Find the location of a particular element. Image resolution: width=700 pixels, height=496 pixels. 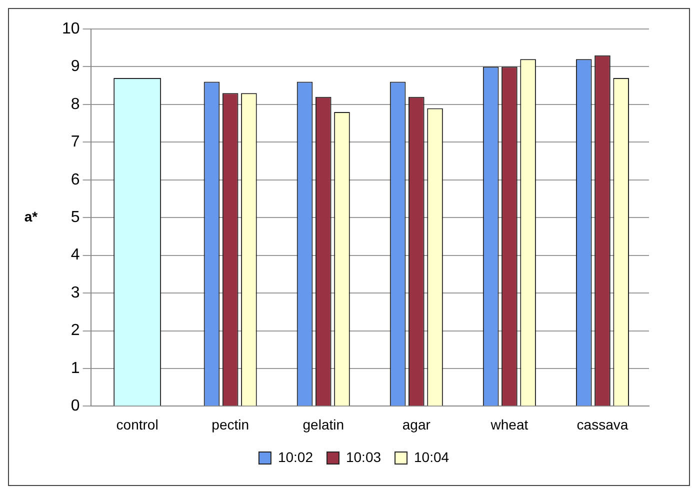

y-tick-label: 1 is located at coordinates (75, 368).